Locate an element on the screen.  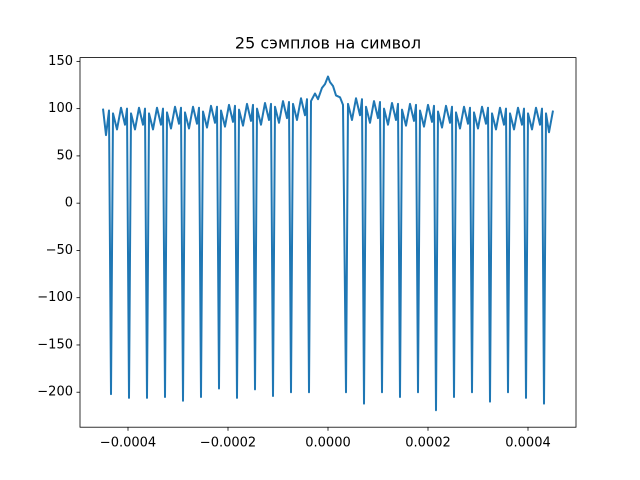
x-tick-label: 0.0004 is located at coordinates (528, 443).